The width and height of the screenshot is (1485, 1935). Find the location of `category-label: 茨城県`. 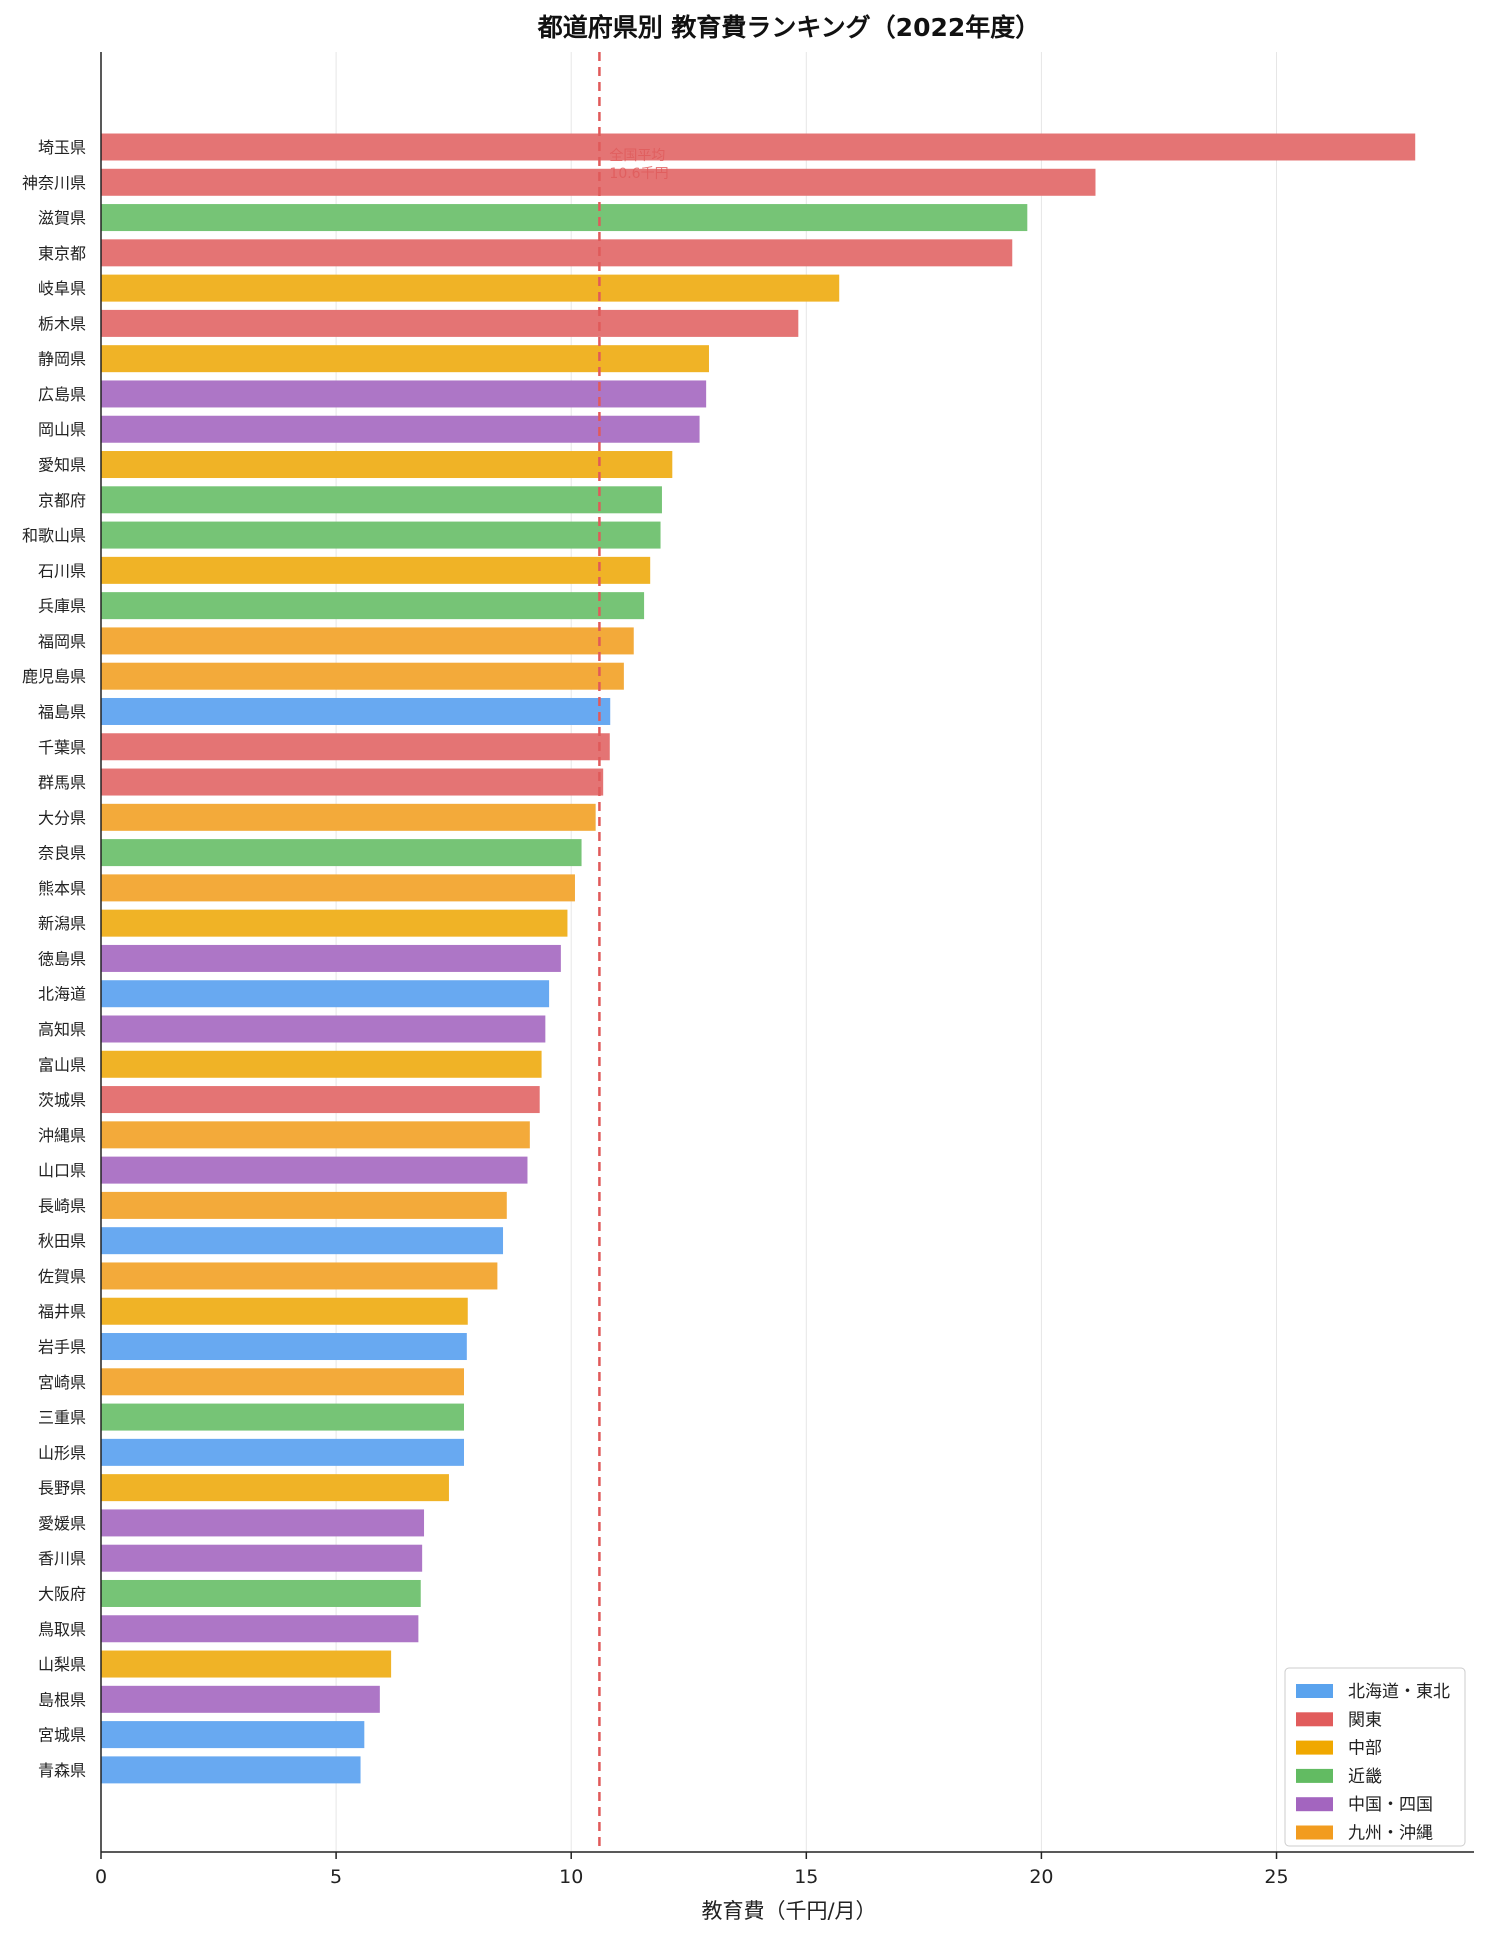

category-label: 茨城県 is located at coordinates (62, 1100).